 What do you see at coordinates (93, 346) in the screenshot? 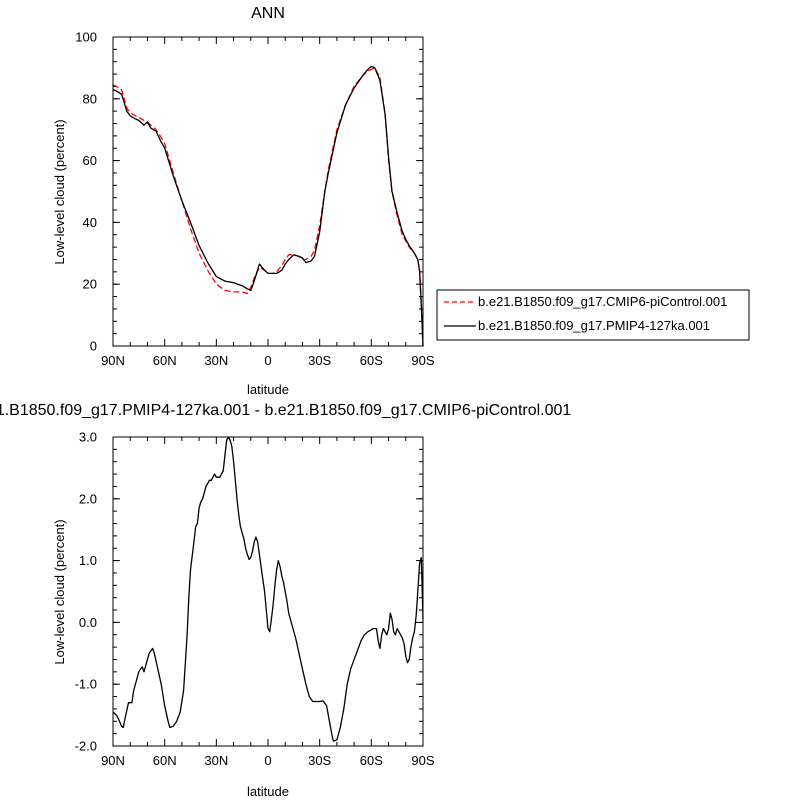
I see `y-tick-label: 0` at bounding box center [93, 346].